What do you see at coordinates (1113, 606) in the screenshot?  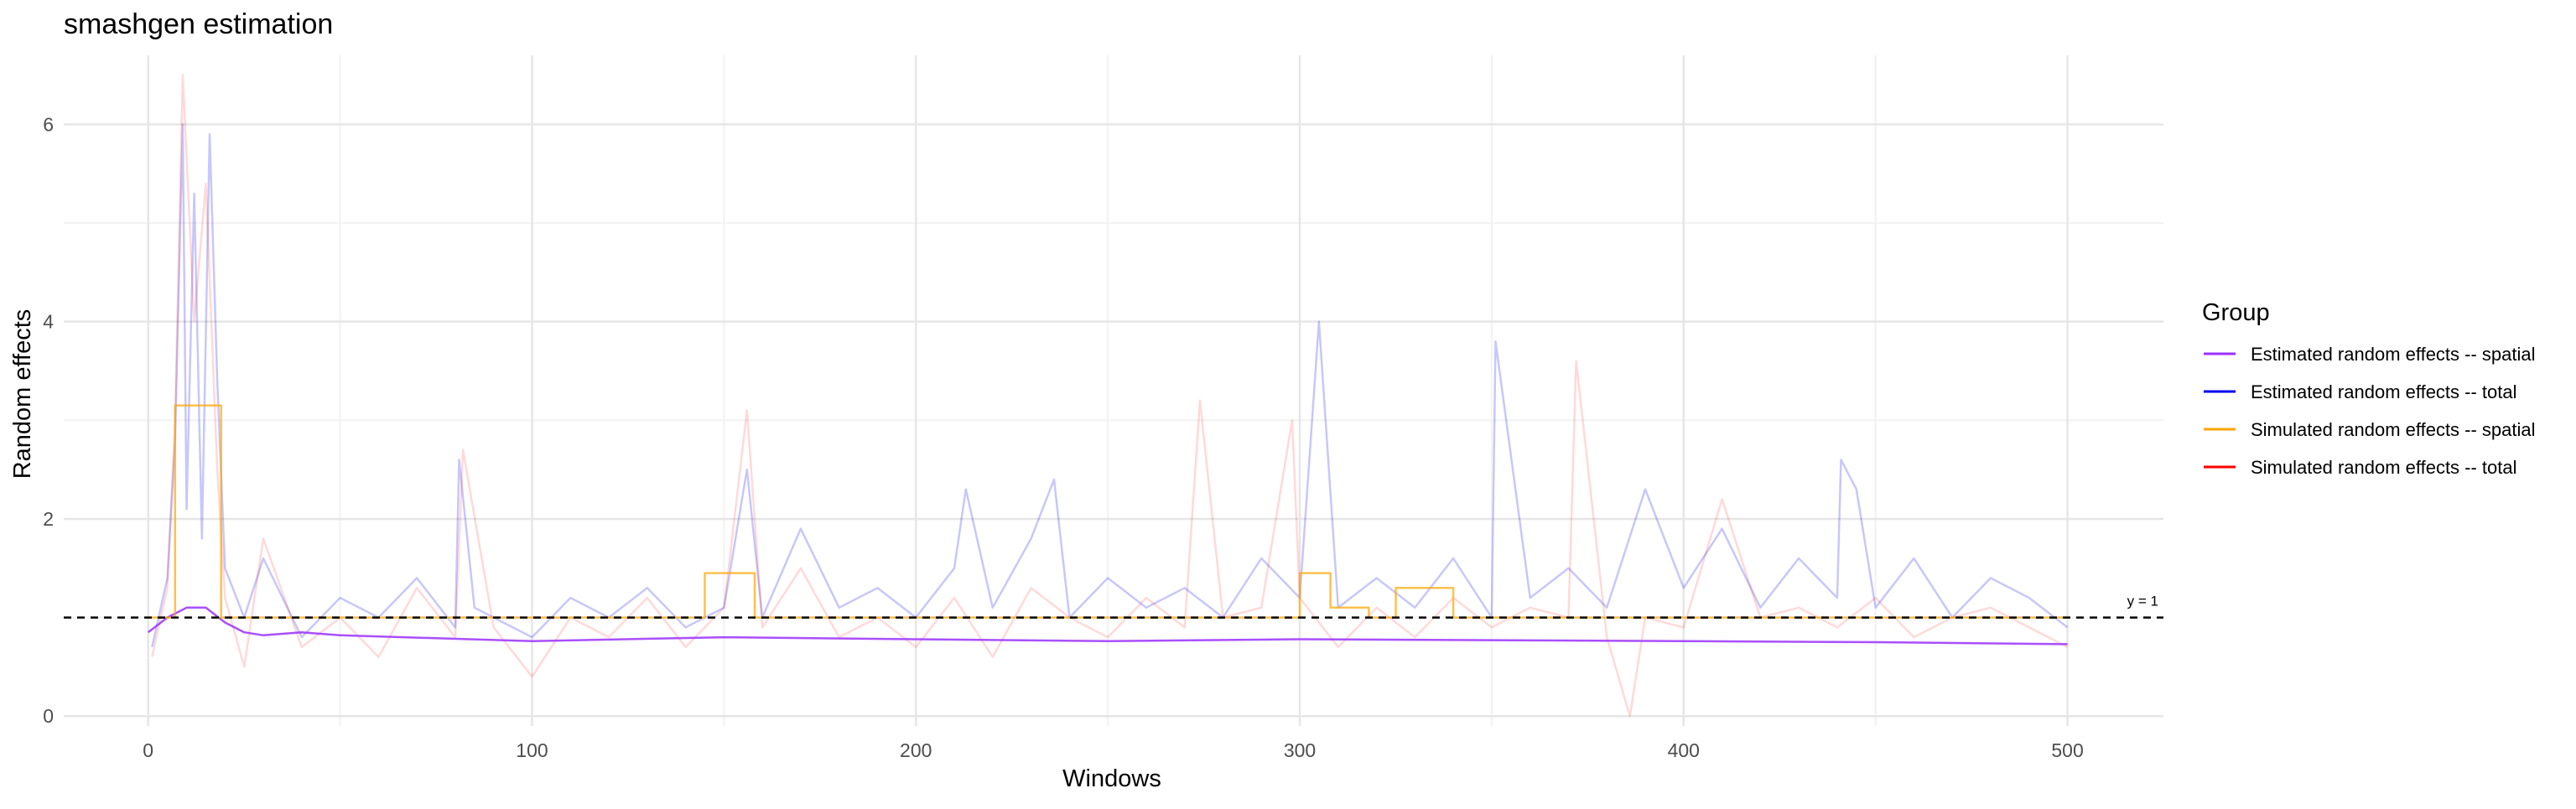 I see `reference-layer: y = 1` at bounding box center [1113, 606].